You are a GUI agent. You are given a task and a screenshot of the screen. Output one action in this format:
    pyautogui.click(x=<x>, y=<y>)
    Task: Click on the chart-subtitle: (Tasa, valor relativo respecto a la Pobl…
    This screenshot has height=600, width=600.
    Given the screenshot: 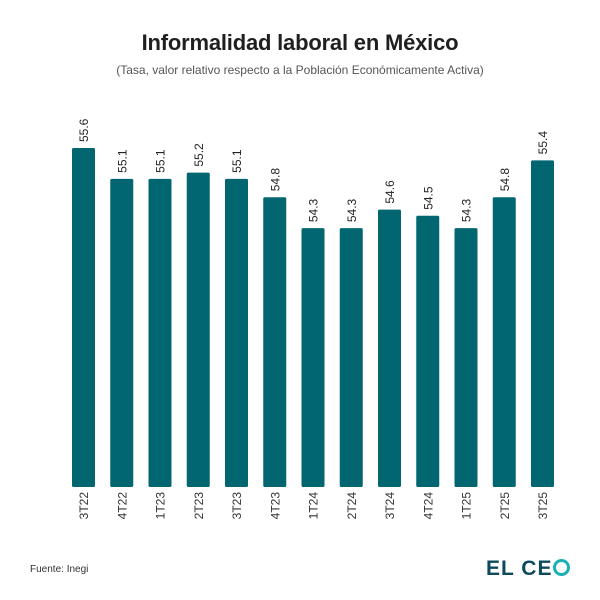 What is the action you would take?
    pyautogui.click(x=300, y=70)
    